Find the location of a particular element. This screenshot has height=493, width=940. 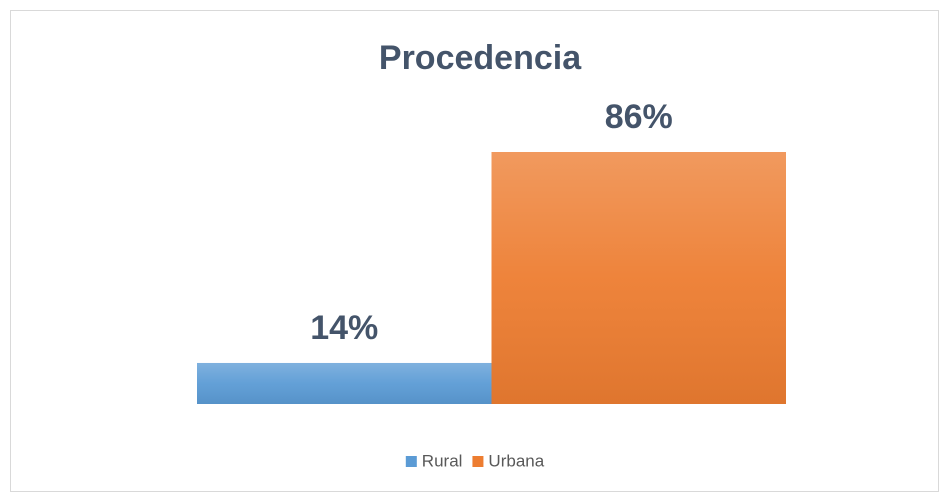

legend-label: Rural is located at coordinates (442, 460).